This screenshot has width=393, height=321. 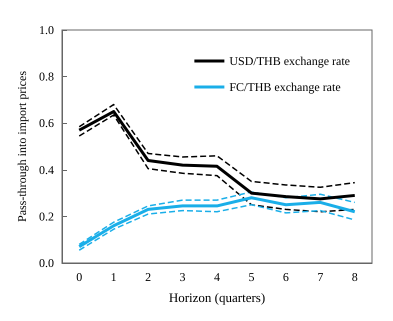 What do you see at coordinates (113, 277) in the screenshot?
I see `x-tick-label: 1` at bounding box center [113, 277].